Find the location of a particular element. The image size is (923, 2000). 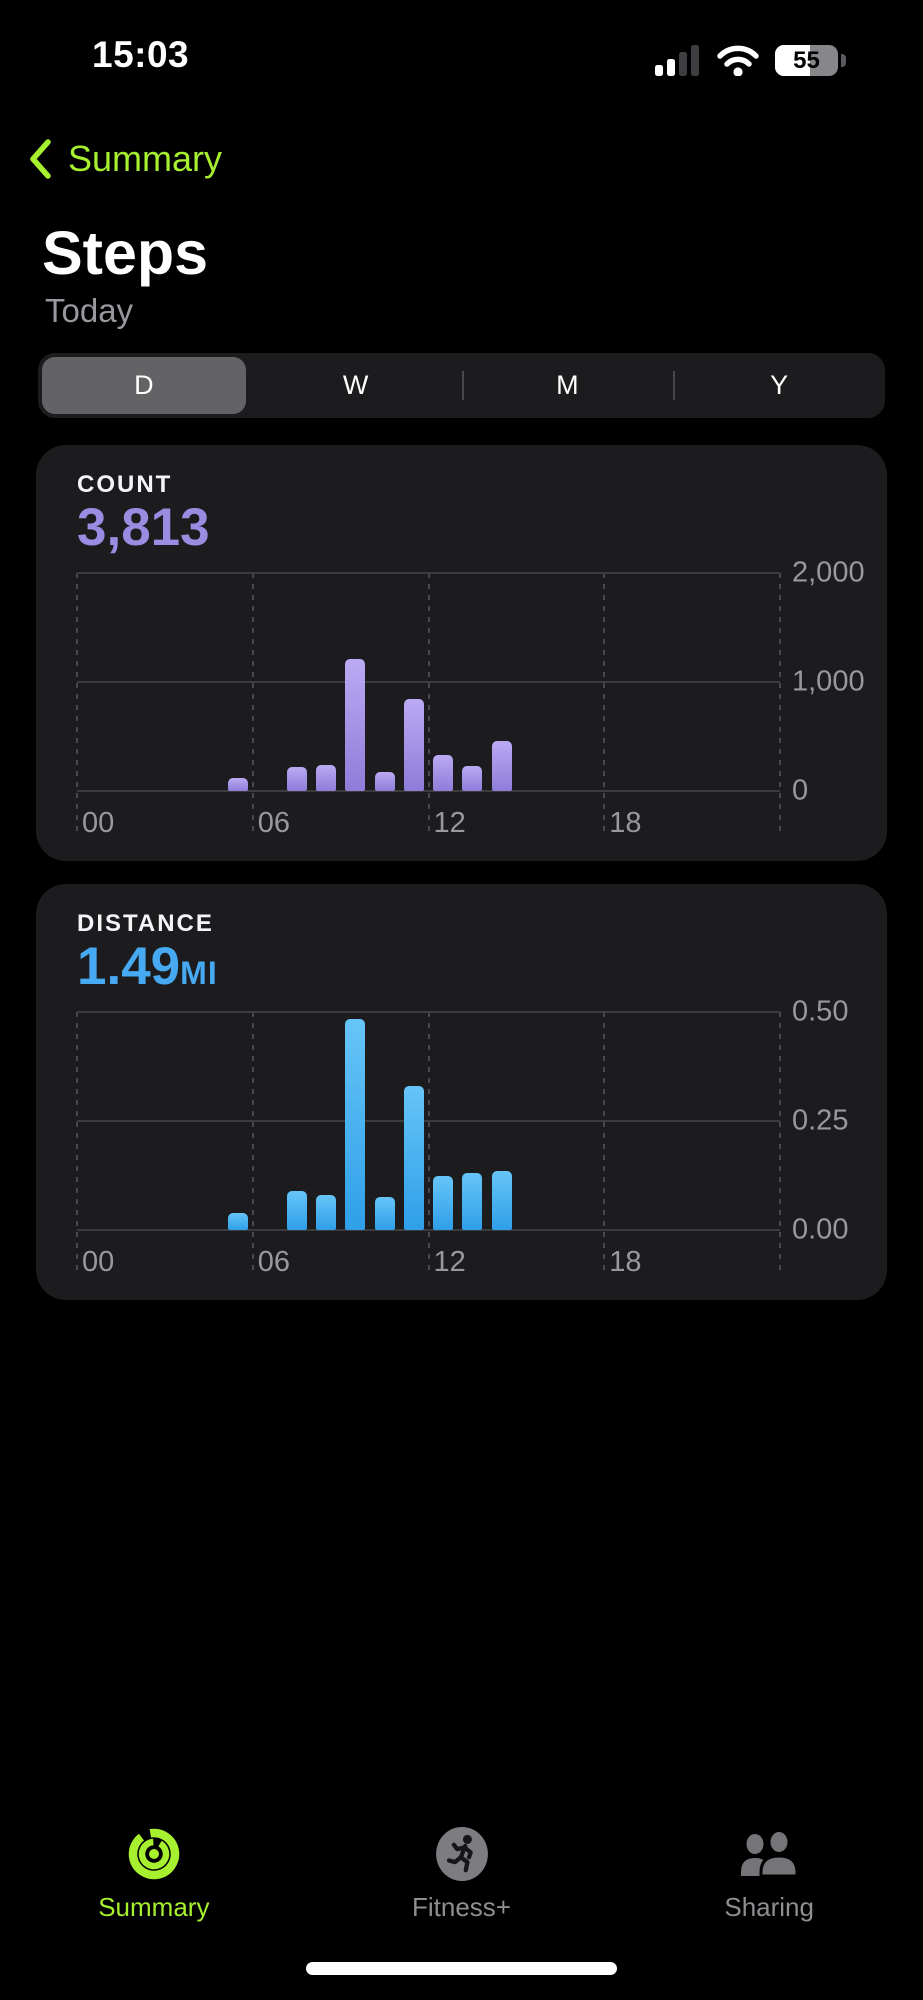

y-axis-tick-label: 2,000 is located at coordinates (828, 572).